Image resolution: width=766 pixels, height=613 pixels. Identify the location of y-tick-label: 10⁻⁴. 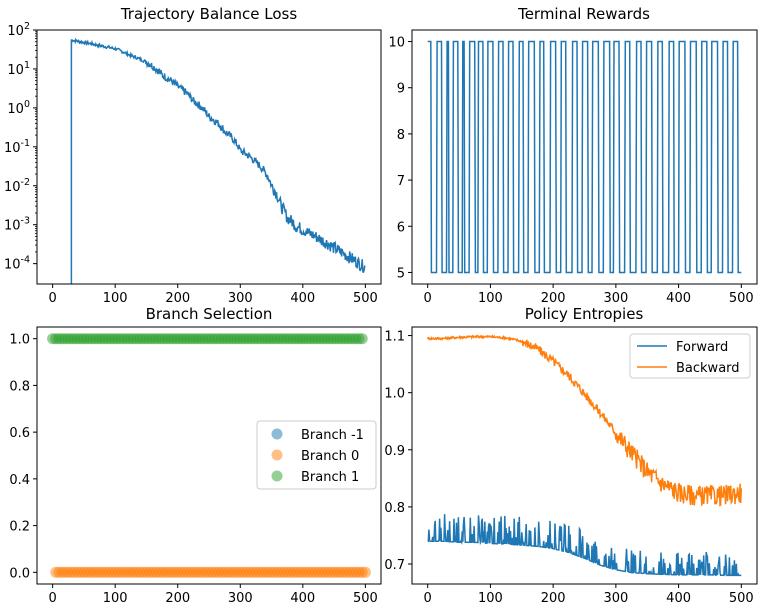
(17, 264).